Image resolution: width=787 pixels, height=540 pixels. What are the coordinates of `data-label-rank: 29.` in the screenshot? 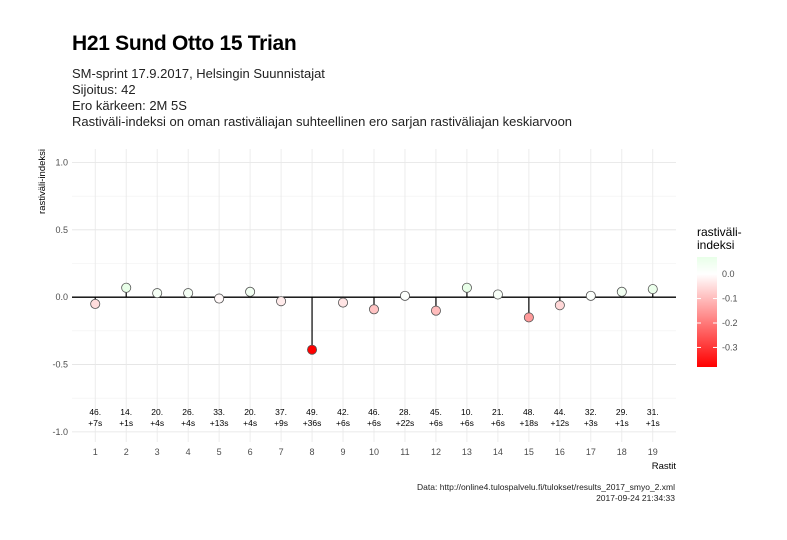 It's located at (622, 412).